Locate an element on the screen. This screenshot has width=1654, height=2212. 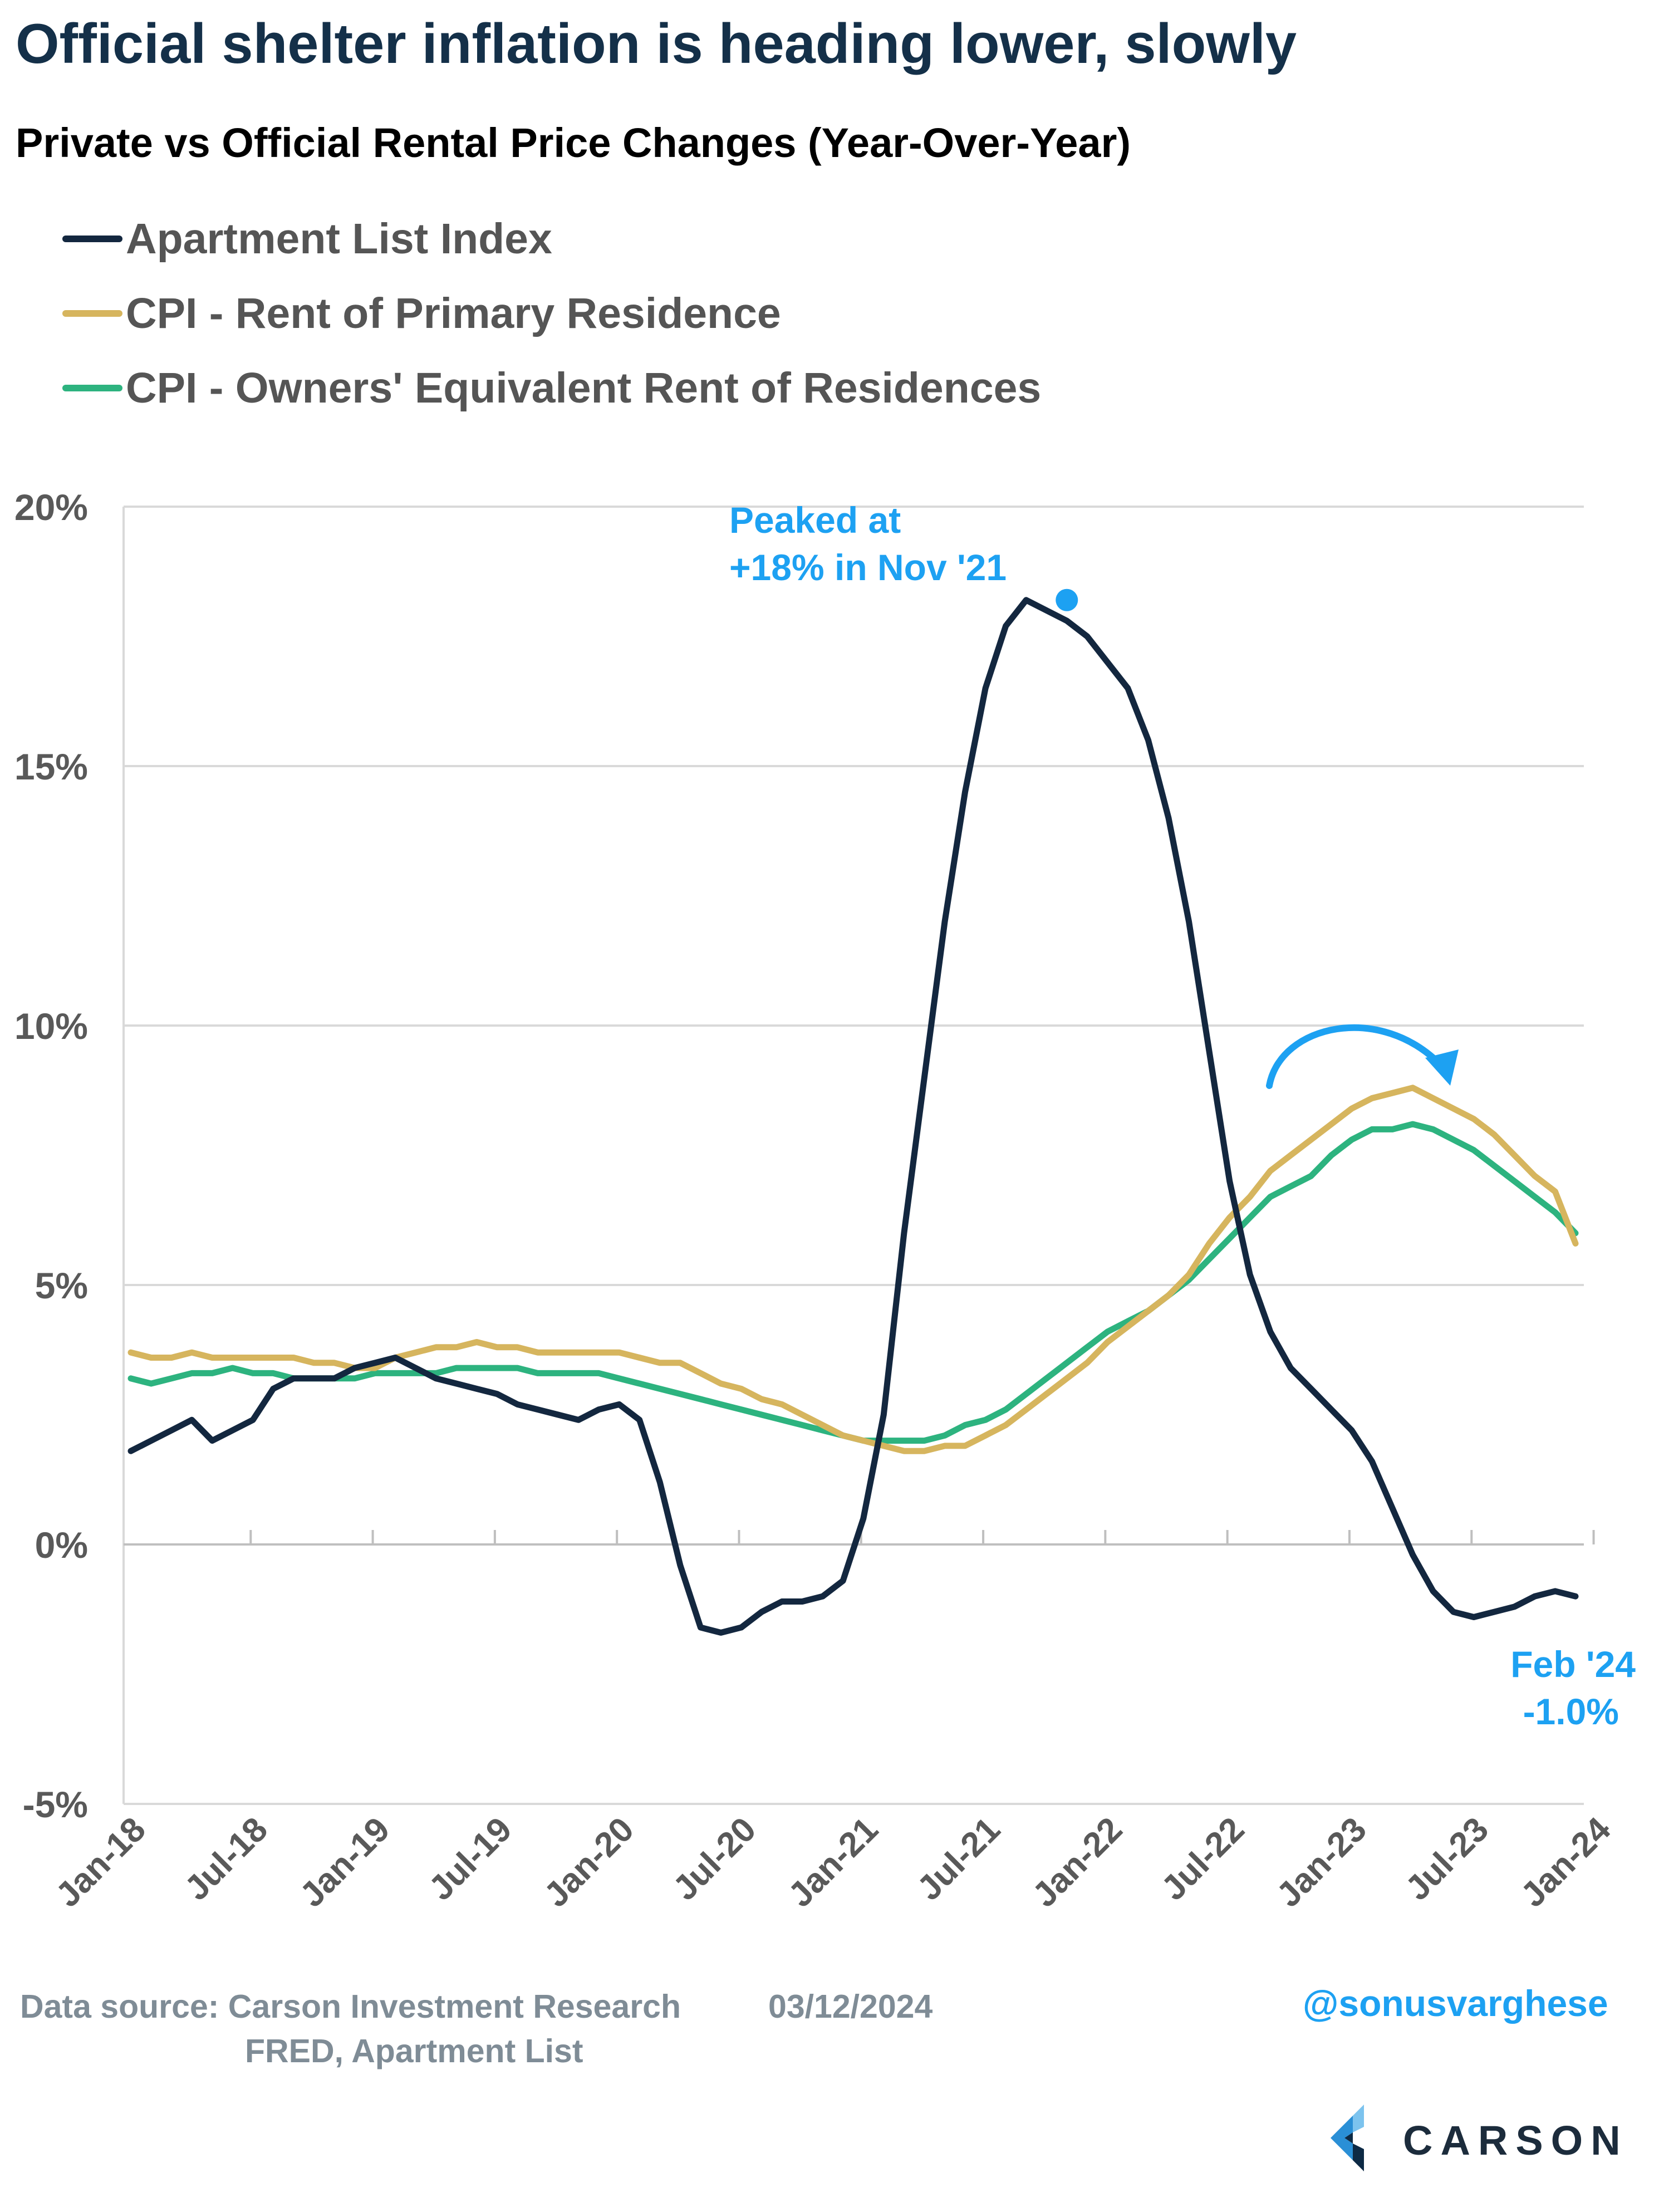
legend-swatch-cpi-oer is located at coordinates (92, 388).